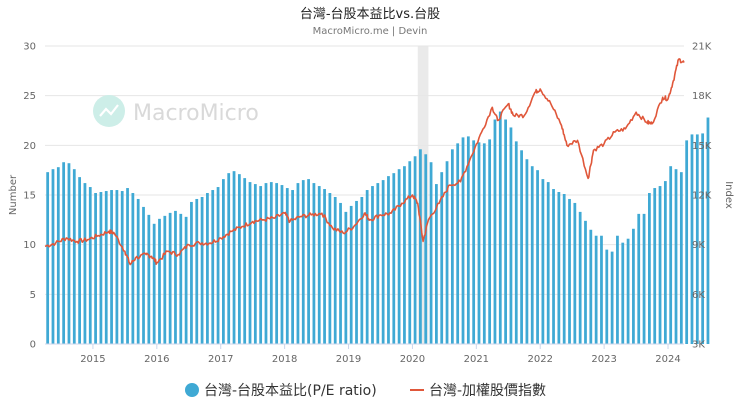 The width and height of the screenshot is (740, 416). What do you see at coordinates (603, 359) in the screenshot?
I see `x-tick-label: 2023` at bounding box center [603, 359].